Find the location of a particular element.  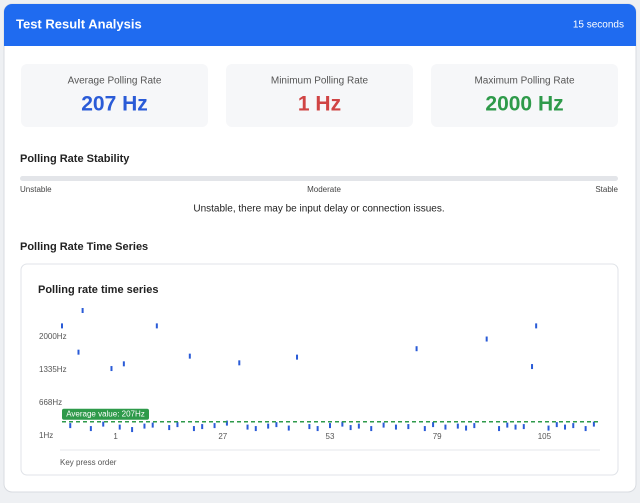

stat-label: Maximum Polling Rate is located at coordinates (524, 81).